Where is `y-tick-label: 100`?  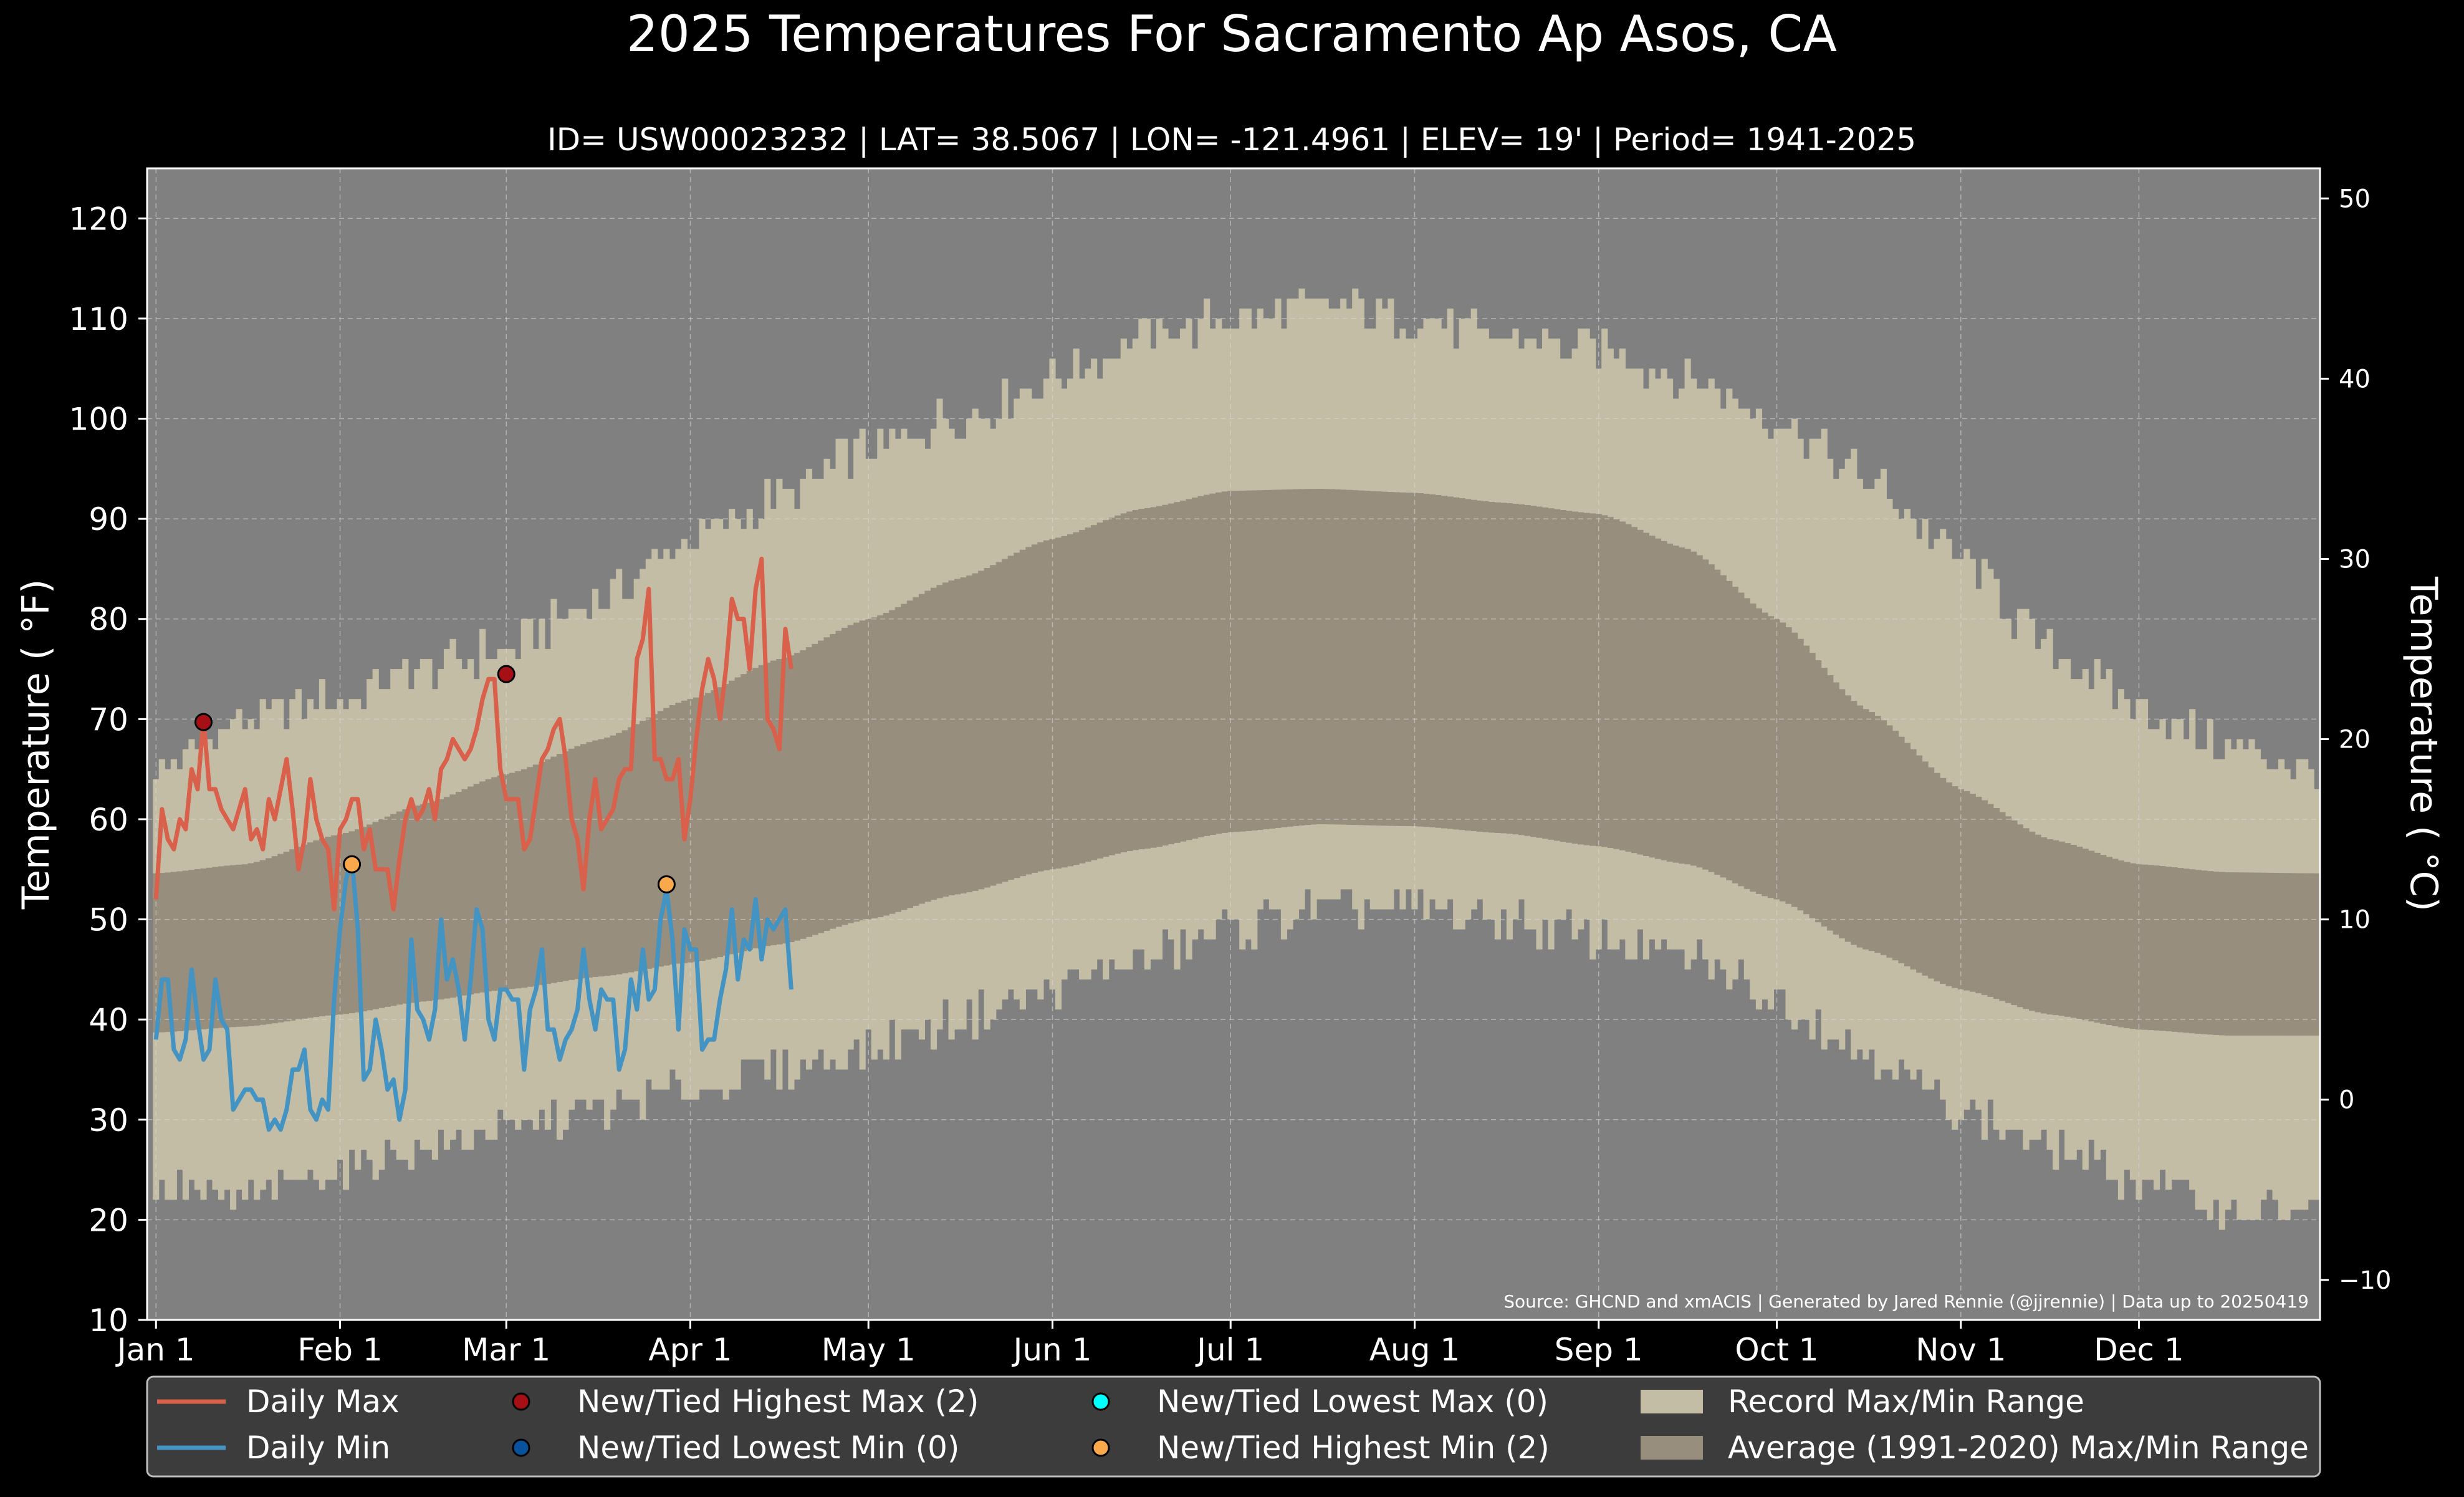 y-tick-label: 100 is located at coordinates (98, 420).